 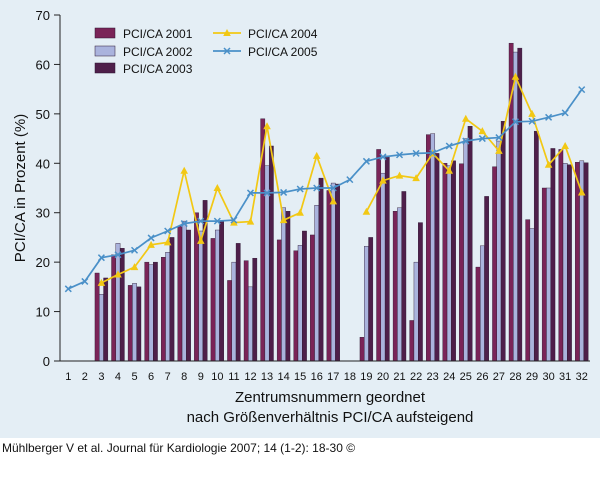 What do you see at coordinates (482, 377) in the screenshot?
I see `x-tick-label: 26` at bounding box center [482, 377].